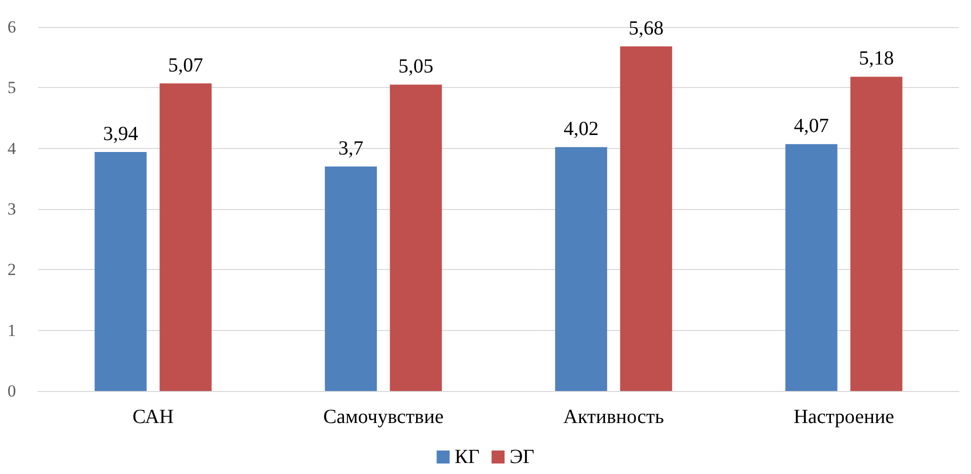  I want to click on x-tick-label: Самочувствие, so click(383, 417).